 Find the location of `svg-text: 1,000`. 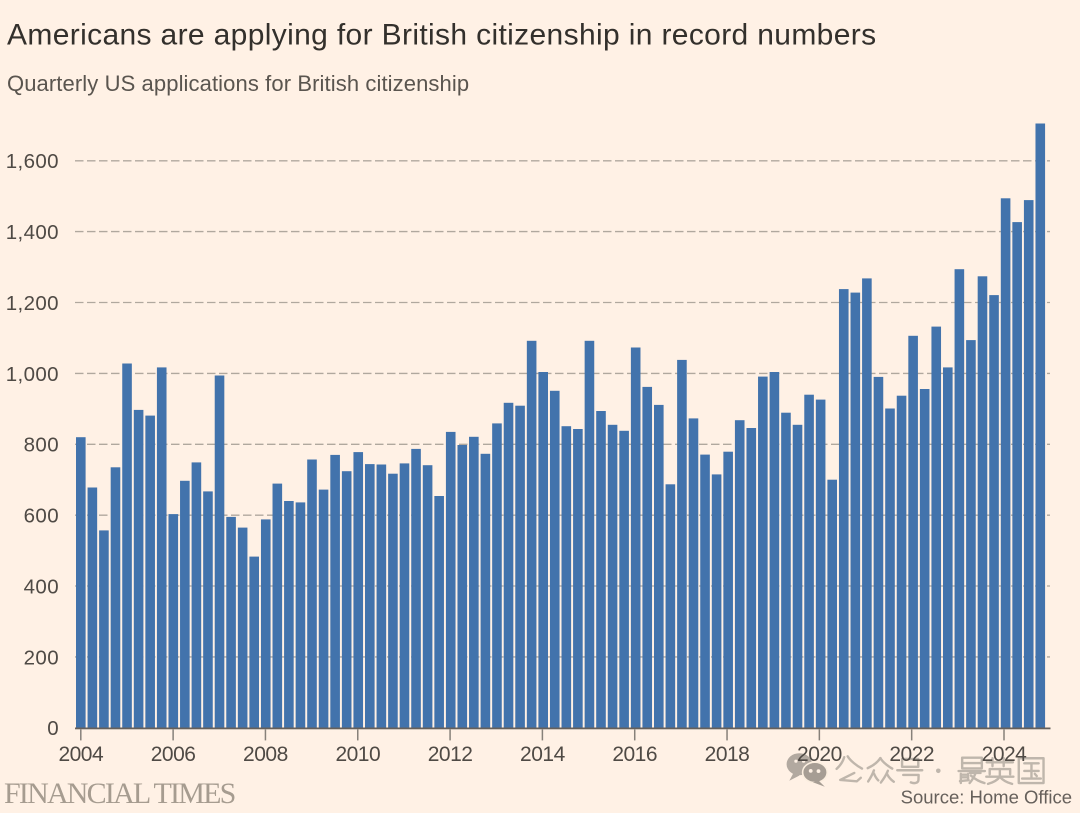

svg-text: 1,000 is located at coordinates (32, 374).